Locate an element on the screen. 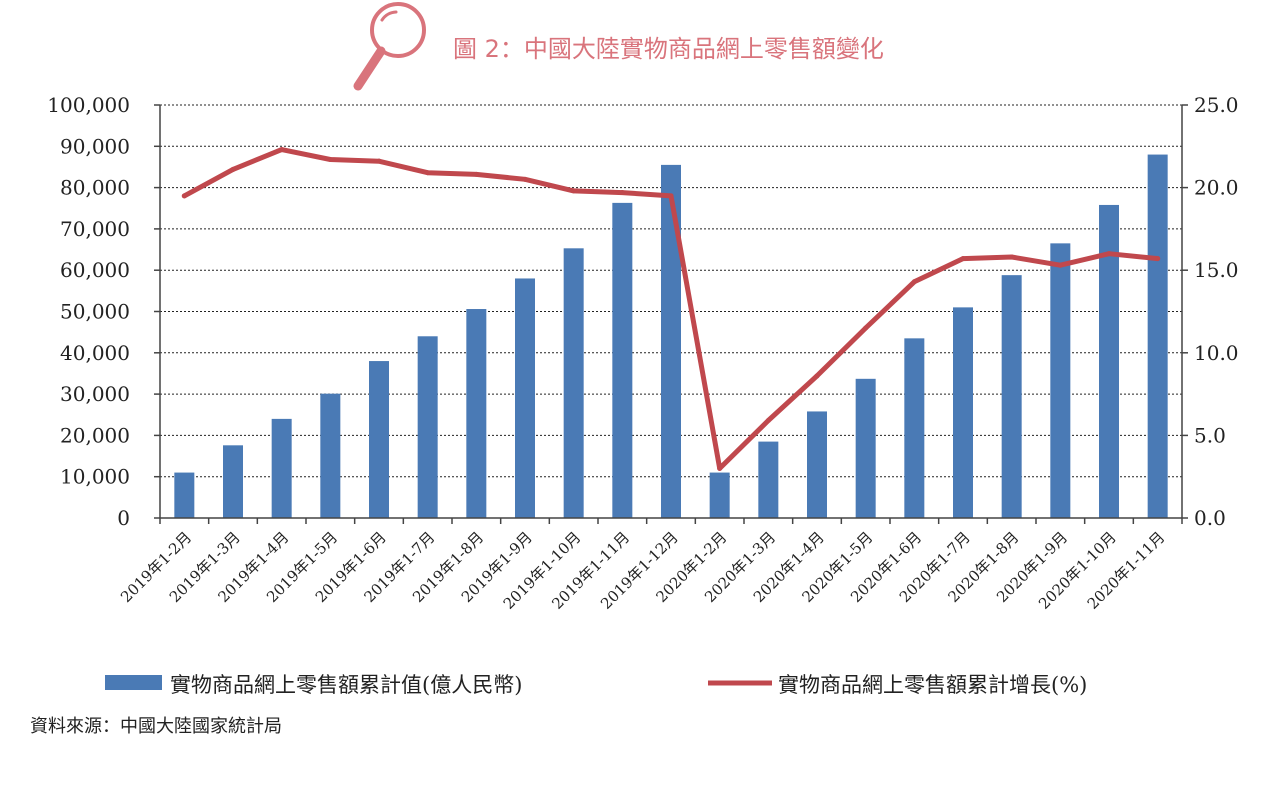  left-tick-label: 30,000 is located at coordinates (95, 394).